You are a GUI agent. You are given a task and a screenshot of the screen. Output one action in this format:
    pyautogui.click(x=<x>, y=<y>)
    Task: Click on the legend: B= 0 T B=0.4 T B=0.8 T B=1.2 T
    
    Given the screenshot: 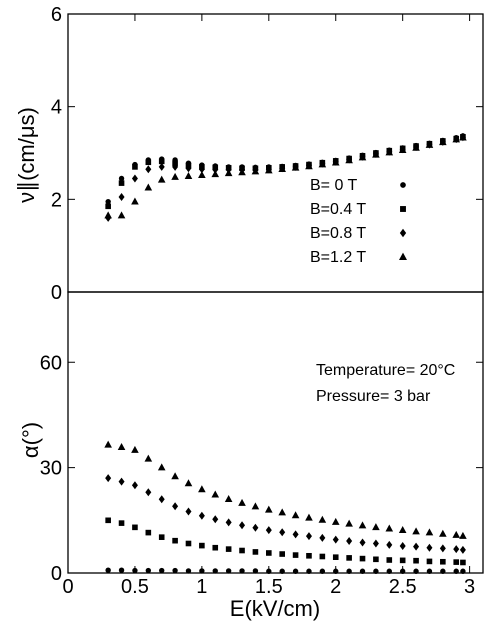 What is the action you would take?
    pyautogui.click(x=358, y=221)
    